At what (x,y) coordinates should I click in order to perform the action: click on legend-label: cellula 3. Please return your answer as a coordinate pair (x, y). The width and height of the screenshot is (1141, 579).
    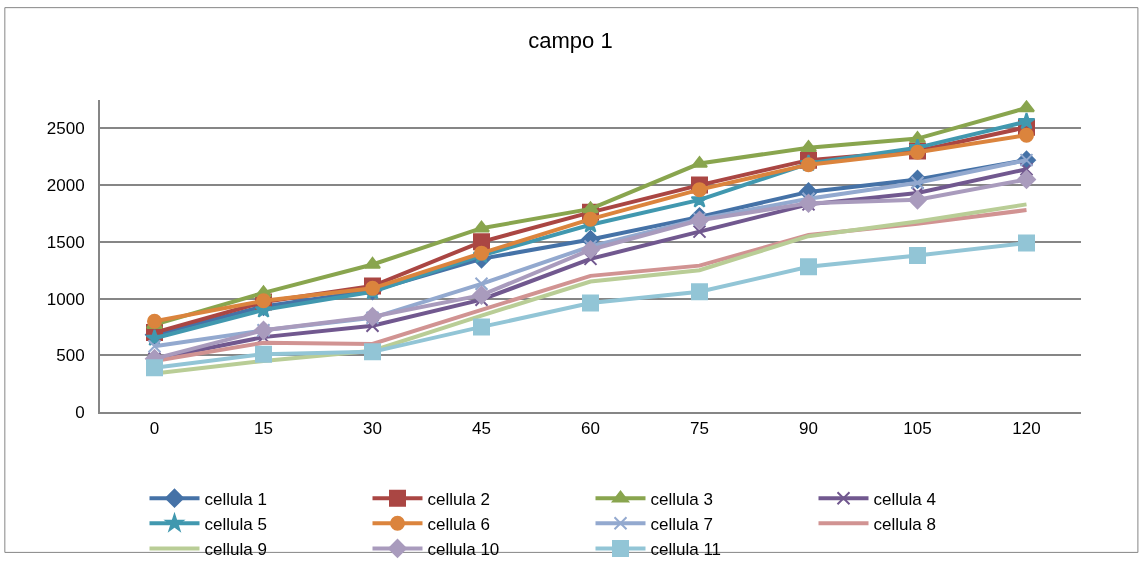
    Looking at the image, I should click on (681, 499).